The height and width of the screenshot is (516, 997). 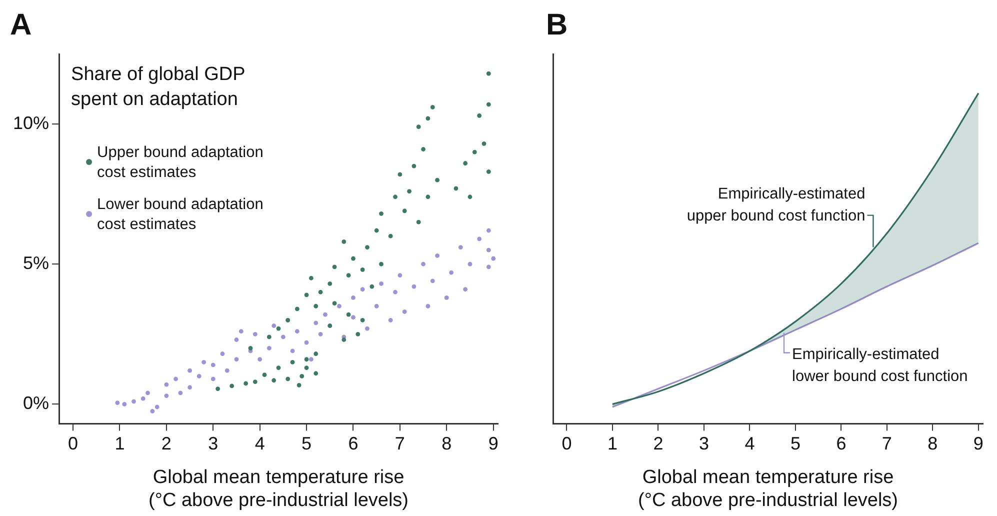 What do you see at coordinates (557, 25) in the screenshot?
I see `chart-title: B` at bounding box center [557, 25].